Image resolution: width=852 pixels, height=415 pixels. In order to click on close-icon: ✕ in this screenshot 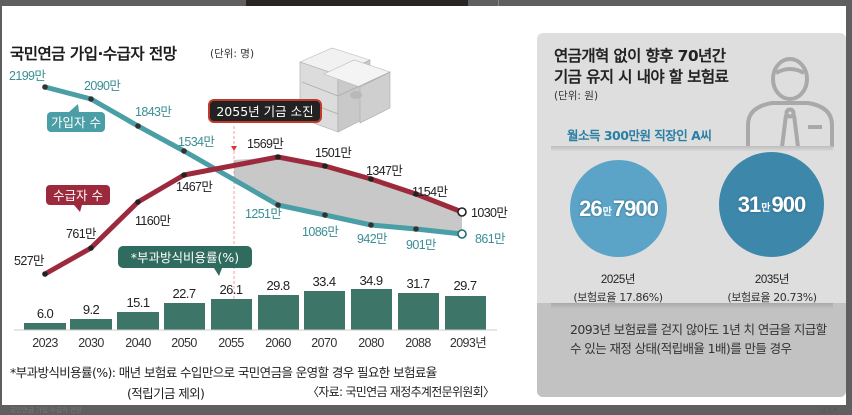, I will do `click(835, 409)`.